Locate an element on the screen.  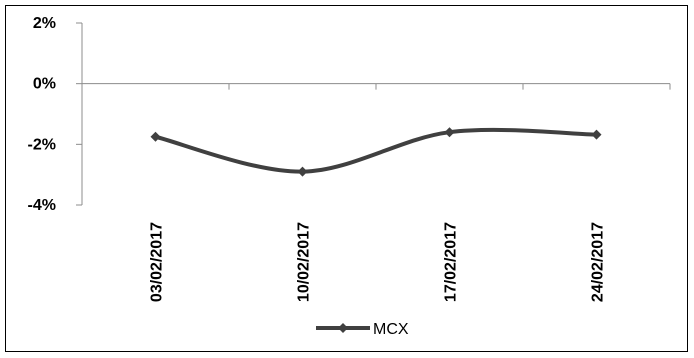
legend-label: MCX is located at coordinates (391, 329).